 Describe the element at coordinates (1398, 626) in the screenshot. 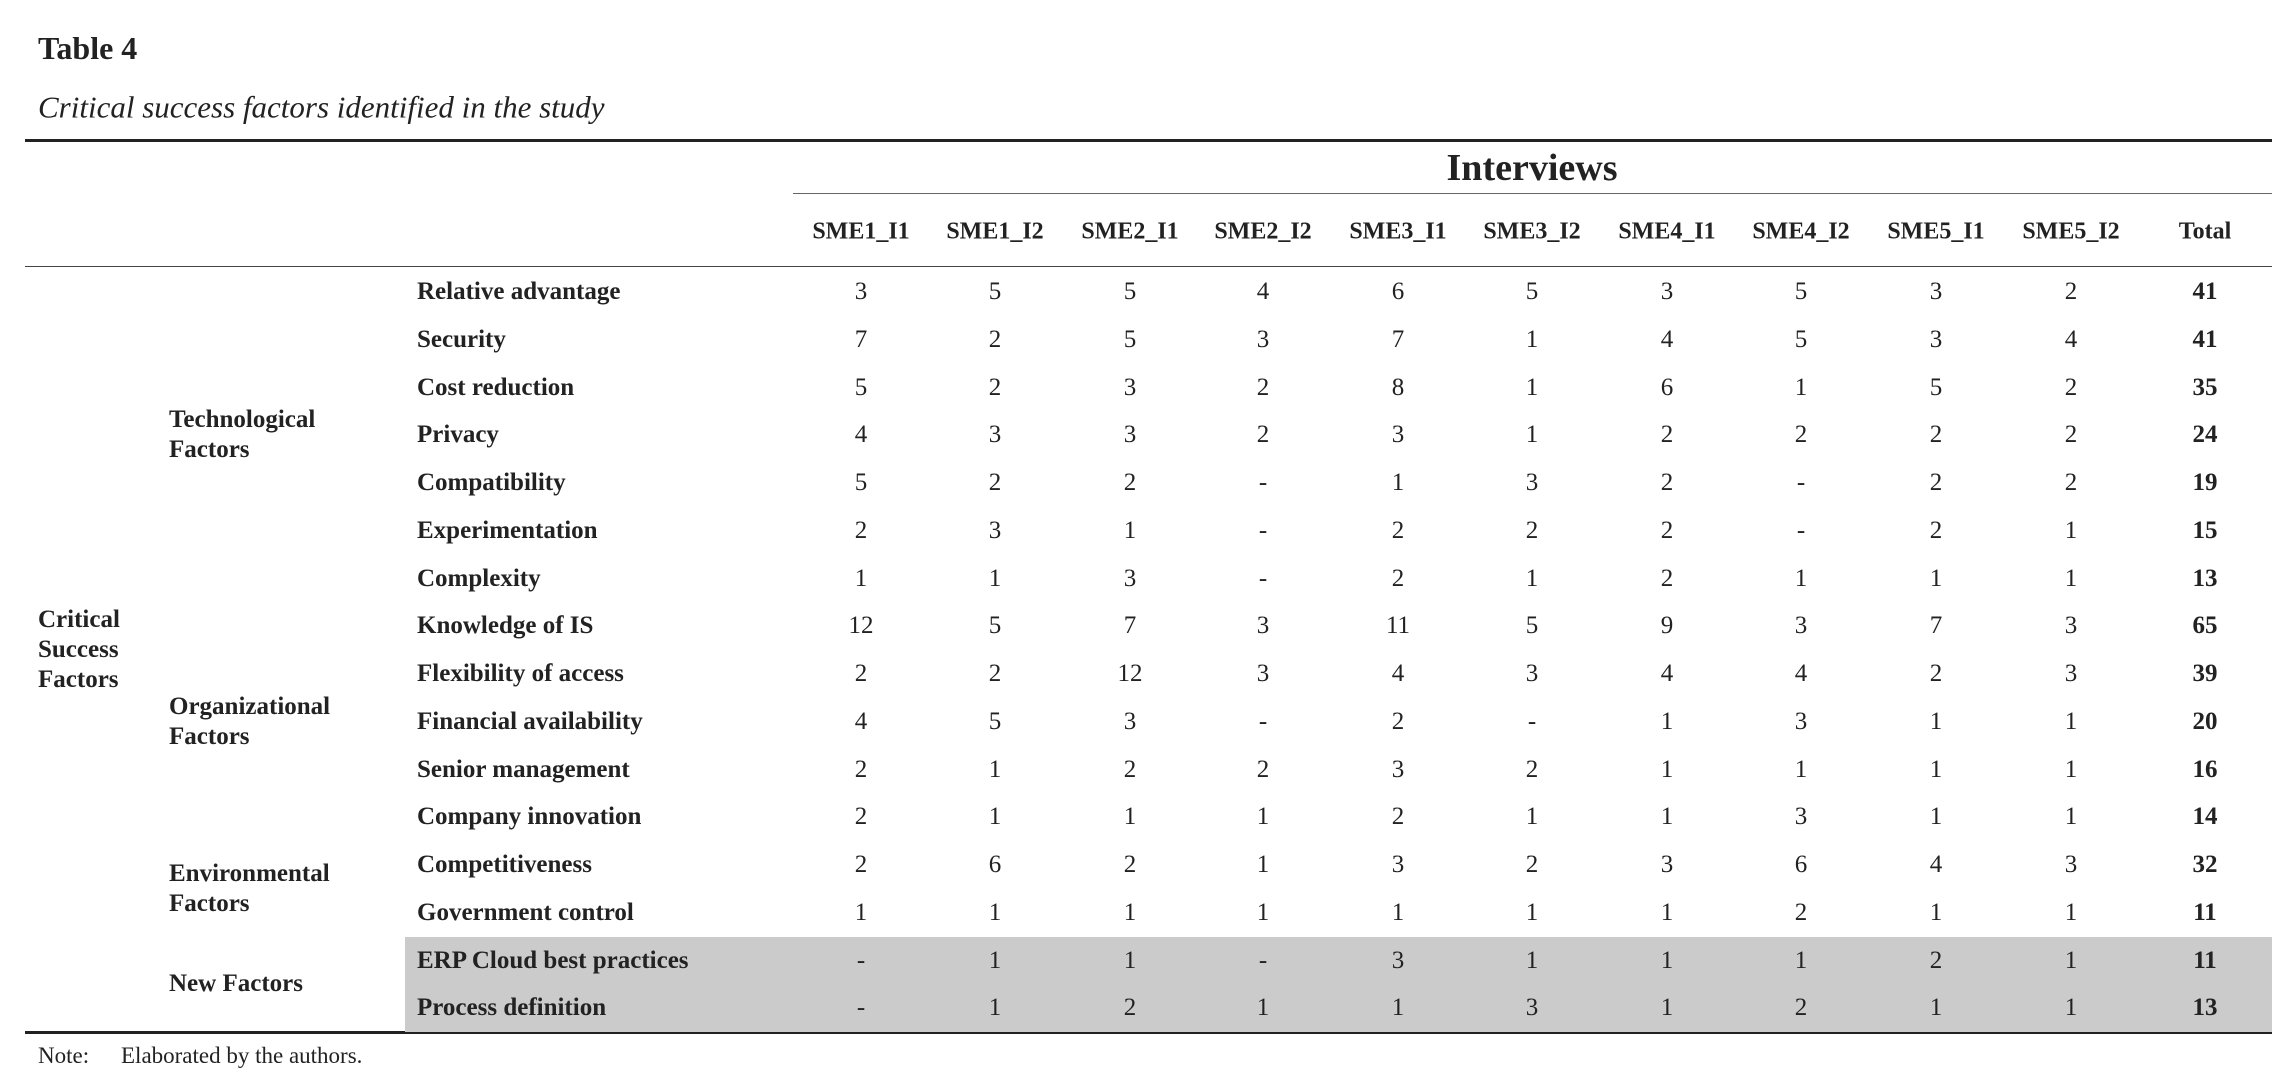

I see `value-cell: 11` at that location.